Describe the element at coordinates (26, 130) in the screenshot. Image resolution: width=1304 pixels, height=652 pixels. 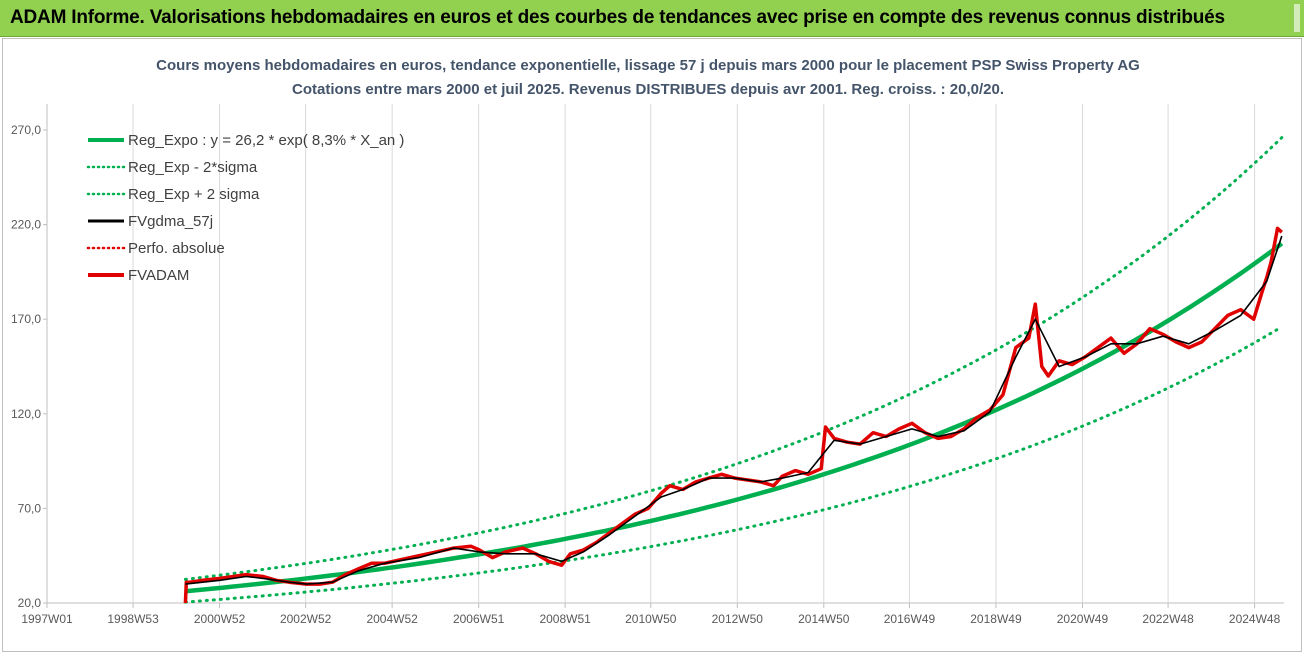
I see `y-tick-label: 270,0` at that location.